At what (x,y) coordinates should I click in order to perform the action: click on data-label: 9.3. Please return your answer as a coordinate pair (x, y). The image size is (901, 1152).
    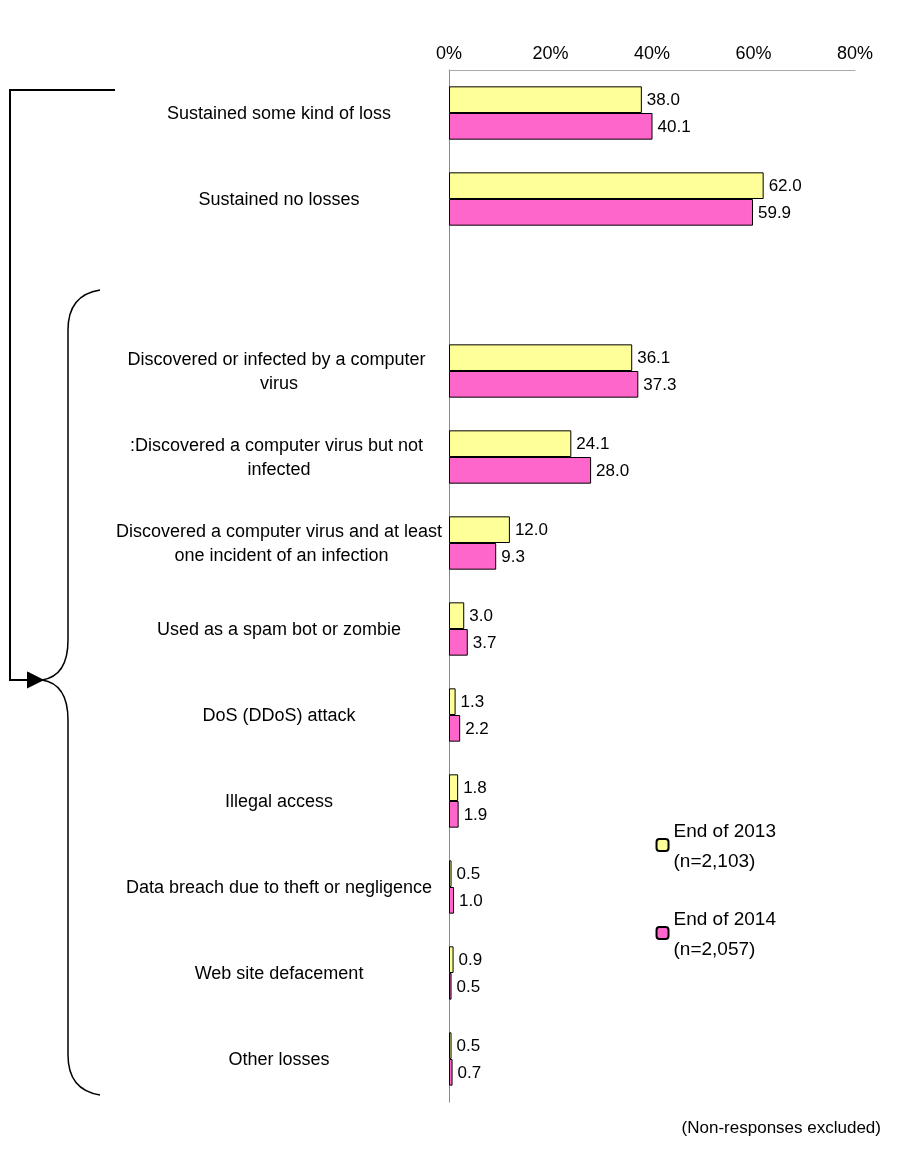
    Looking at the image, I should click on (513, 556).